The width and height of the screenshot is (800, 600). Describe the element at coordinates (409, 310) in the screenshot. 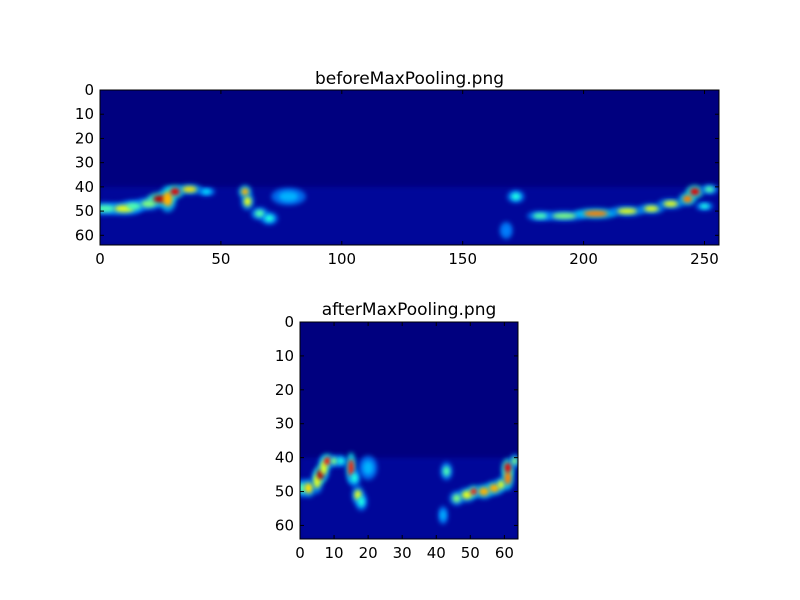

I see `bottom-chart-title: afterMaxPooling.png` at that location.